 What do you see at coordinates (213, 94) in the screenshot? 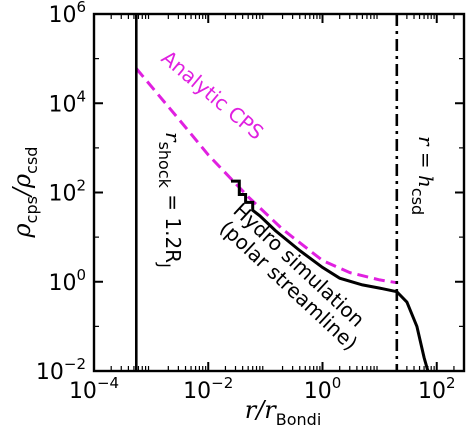
I see `analytic-cps-label: Analytic CPS` at bounding box center [213, 94].